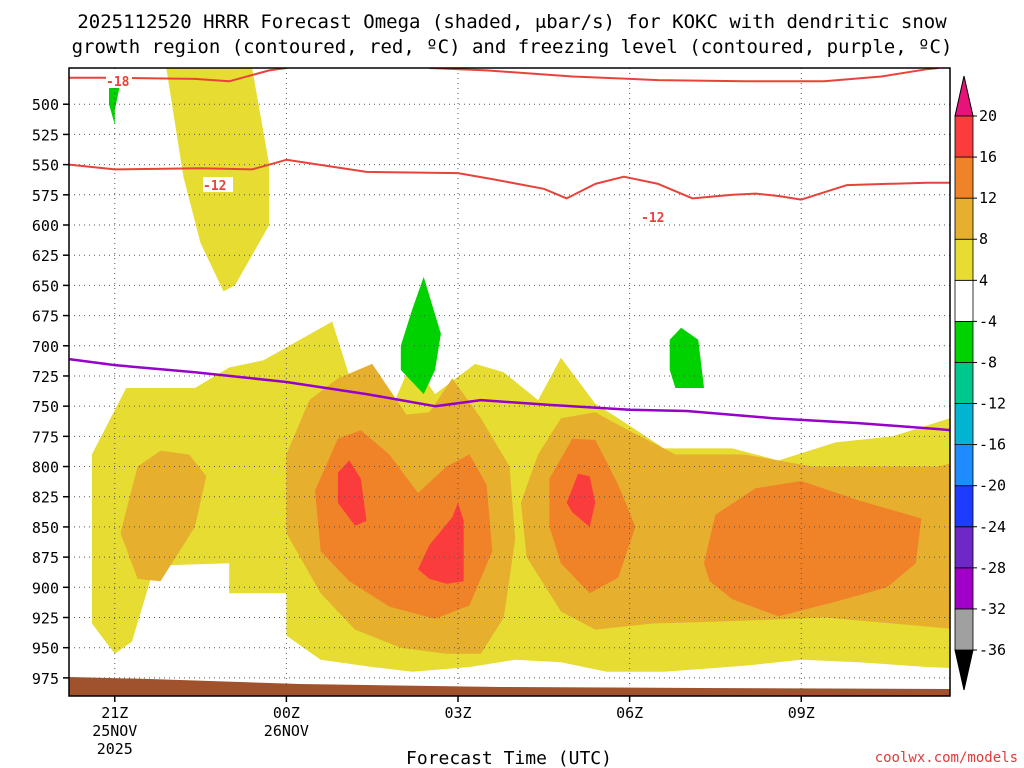 The image size is (1024, 768). I want to click on x-tick-label-03Z: 03Z, so click(457, 713).